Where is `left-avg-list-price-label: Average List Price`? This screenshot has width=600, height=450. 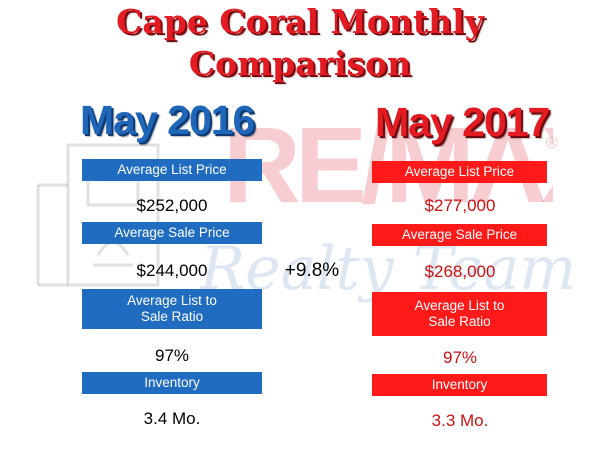 left-avg-list-price-label: Average List Price is located at coordinates (172, 170).